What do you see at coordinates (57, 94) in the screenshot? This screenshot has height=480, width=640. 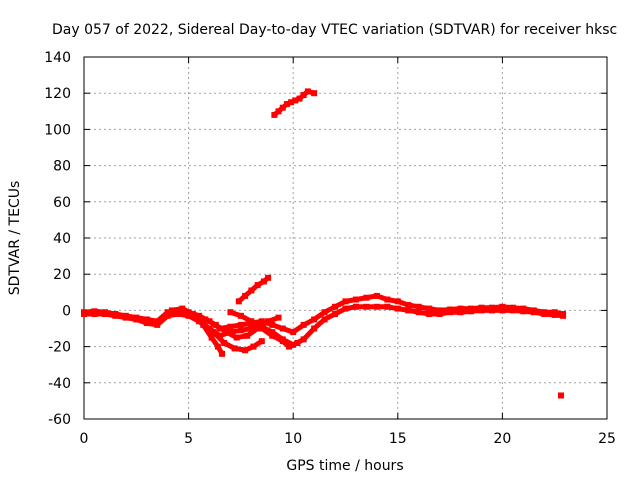 I see `y-tick-label: 120` at bounding box center [57, 94].